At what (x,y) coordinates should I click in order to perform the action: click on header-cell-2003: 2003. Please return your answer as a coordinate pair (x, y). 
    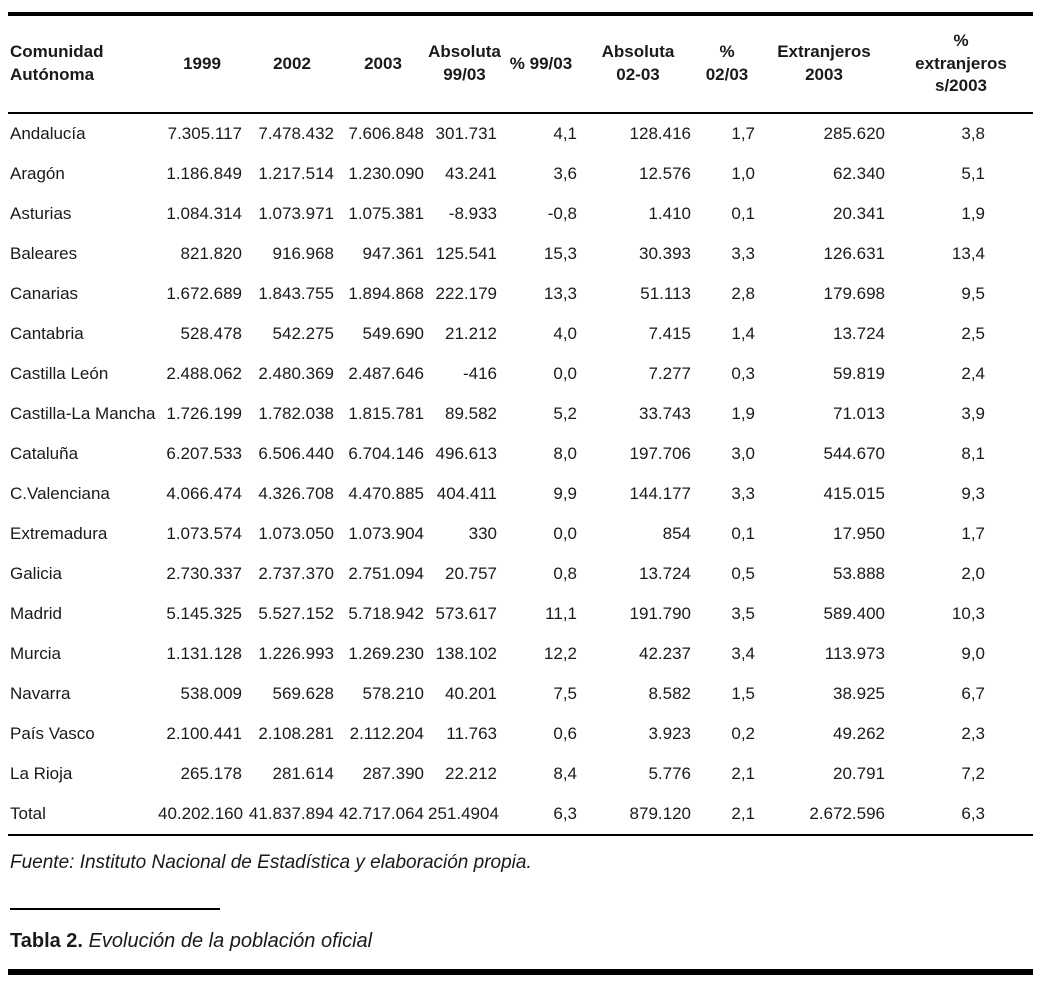
    Looking at the image, I should click on (383, 65).